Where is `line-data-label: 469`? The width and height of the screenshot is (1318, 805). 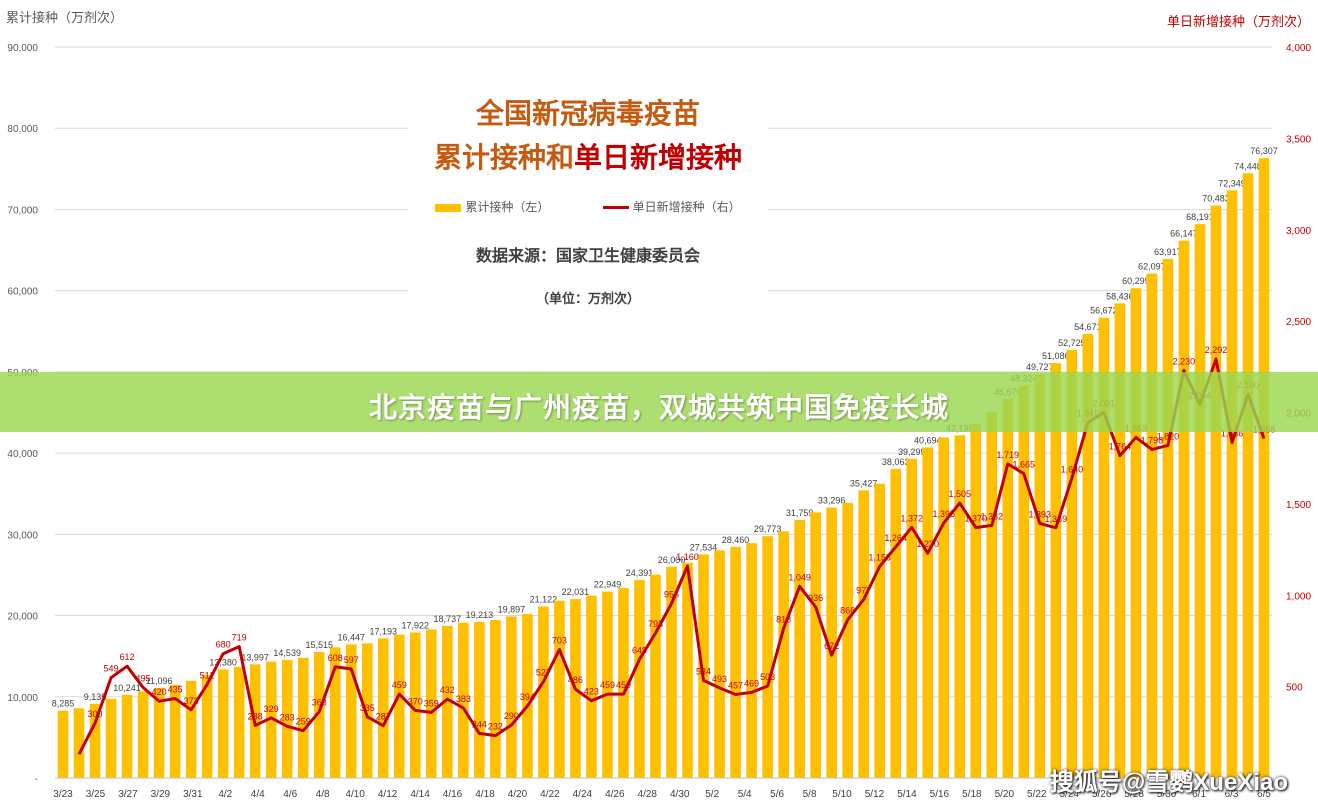 line-data-label: 469 is located at coordinates (751, 683).